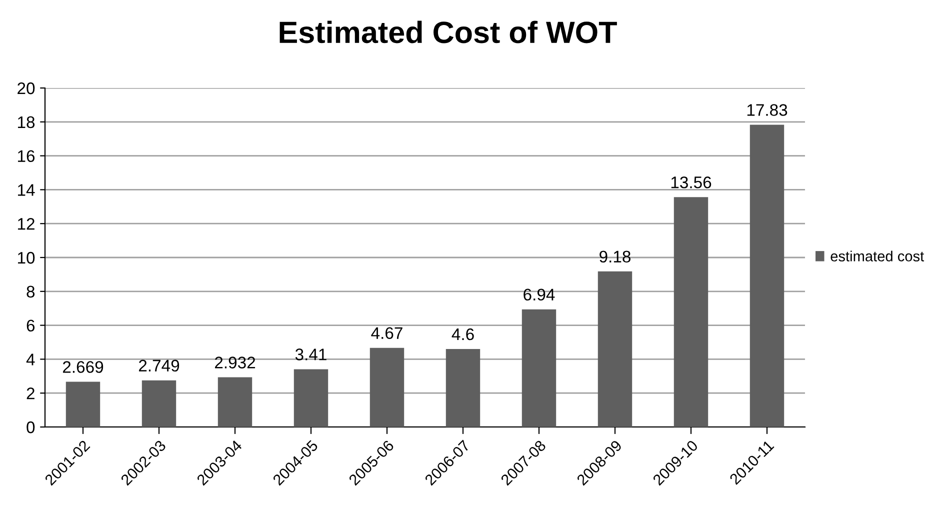 This screenshot has width=947, height=529. Describe the element at coordinates (30, 394) in the screenshot. I see `y-tick-label: 2` at that location.